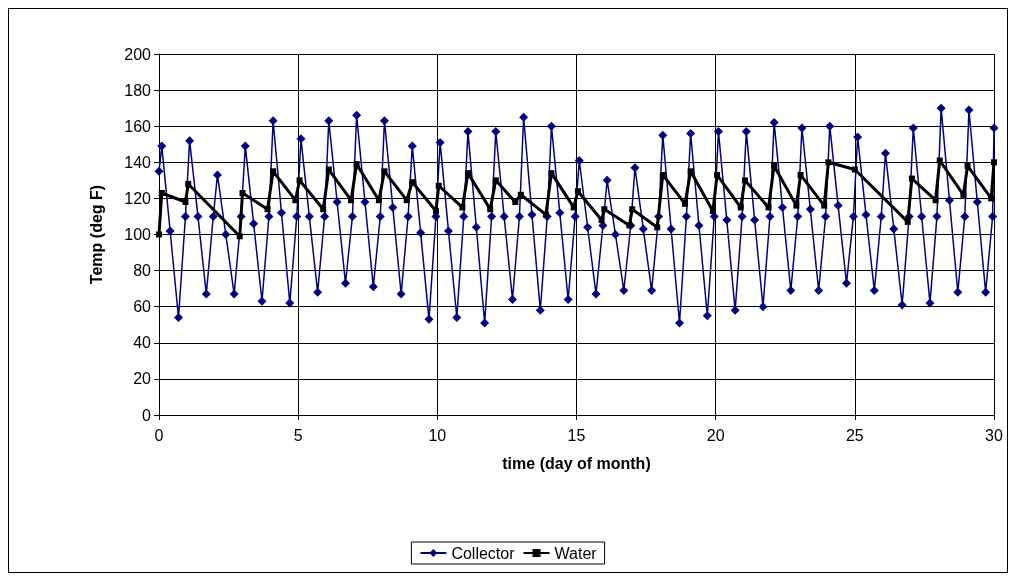 The width and height of the screenshot is (1016, 581). I want to click on x-axis-title: time (day of month), so click(576, 463).